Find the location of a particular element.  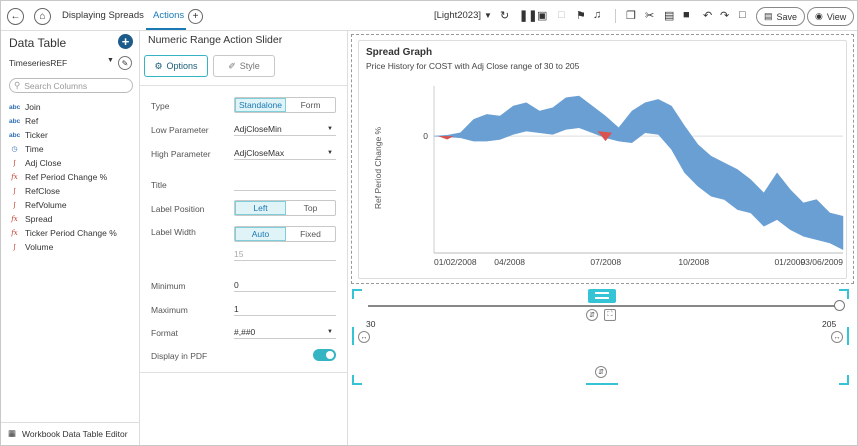

type-segmented: Standalone Form is located at coordinates (285, 105).